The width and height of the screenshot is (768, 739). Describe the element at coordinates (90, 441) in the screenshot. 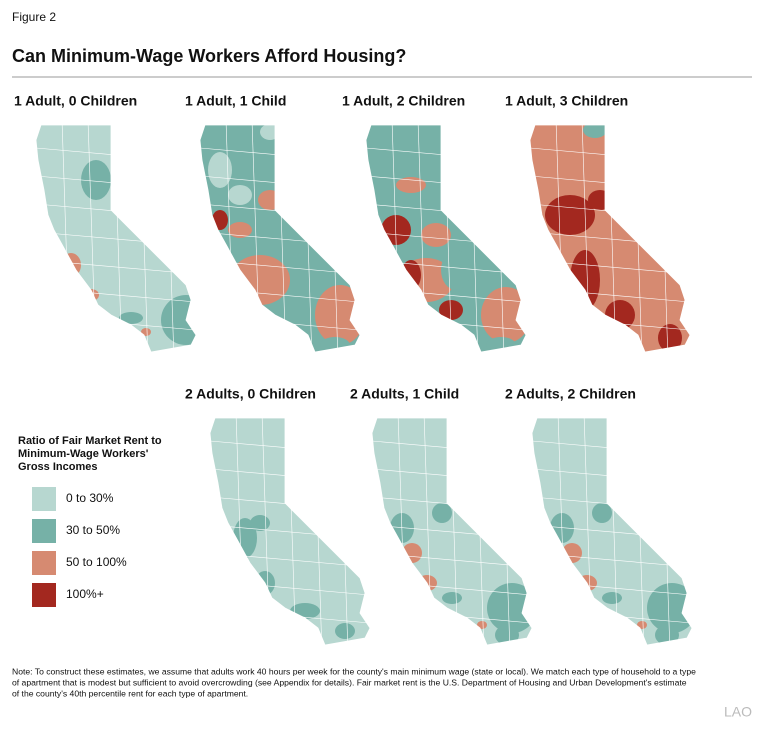

I see `legend-title: Ratio of Fair Market Rent to` at that location.